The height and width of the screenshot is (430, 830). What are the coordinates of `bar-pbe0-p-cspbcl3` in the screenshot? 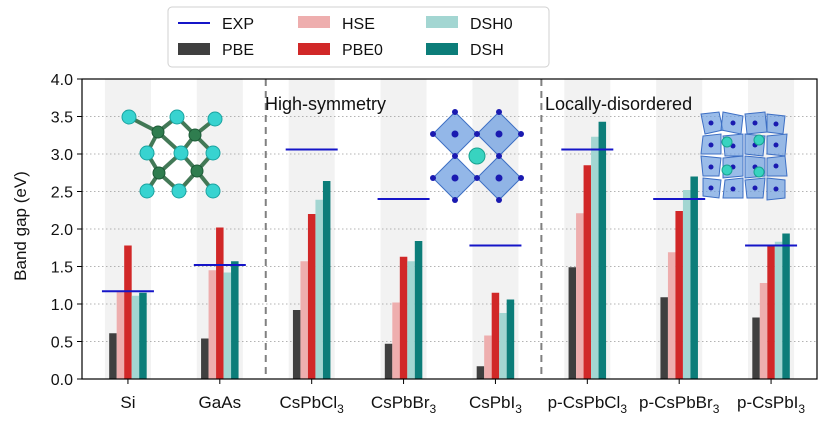 It's located at (587, 272).